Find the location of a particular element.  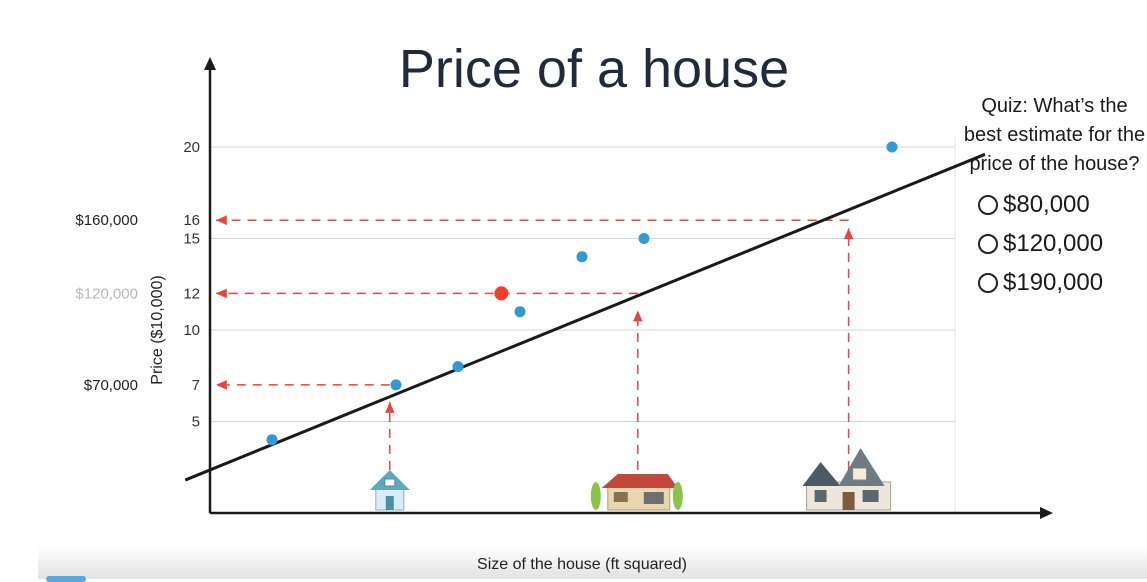

house-icons is located at coordinates (630, 479).